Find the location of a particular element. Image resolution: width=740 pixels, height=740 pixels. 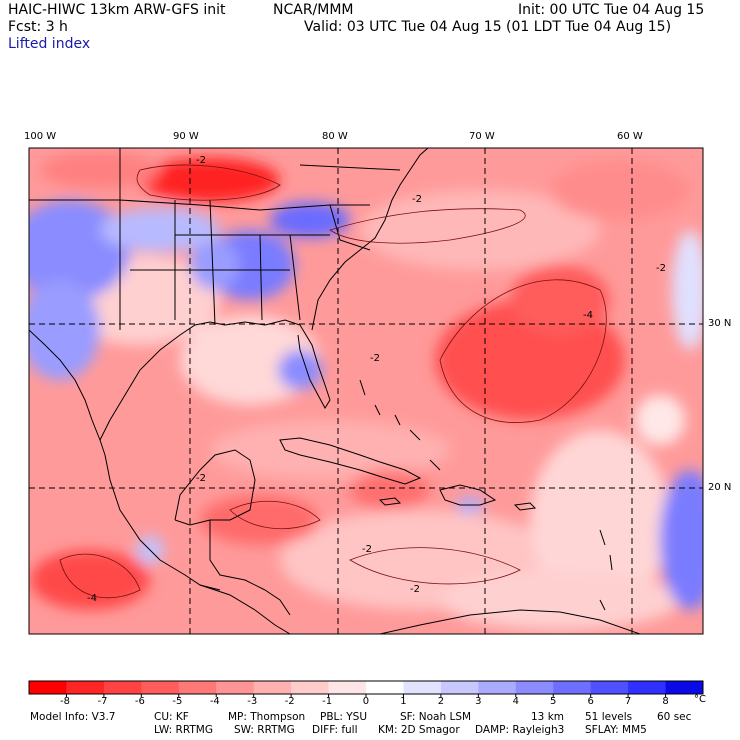

colorbar-tick-label: 1 is located at coordinates (403, 701).